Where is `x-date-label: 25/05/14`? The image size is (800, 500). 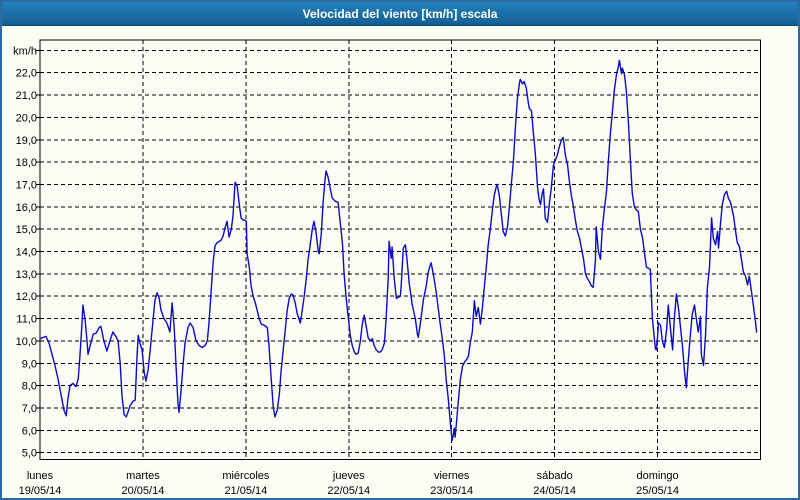 x-date-label: 25/05/14 is located at coordinates (657, 491).